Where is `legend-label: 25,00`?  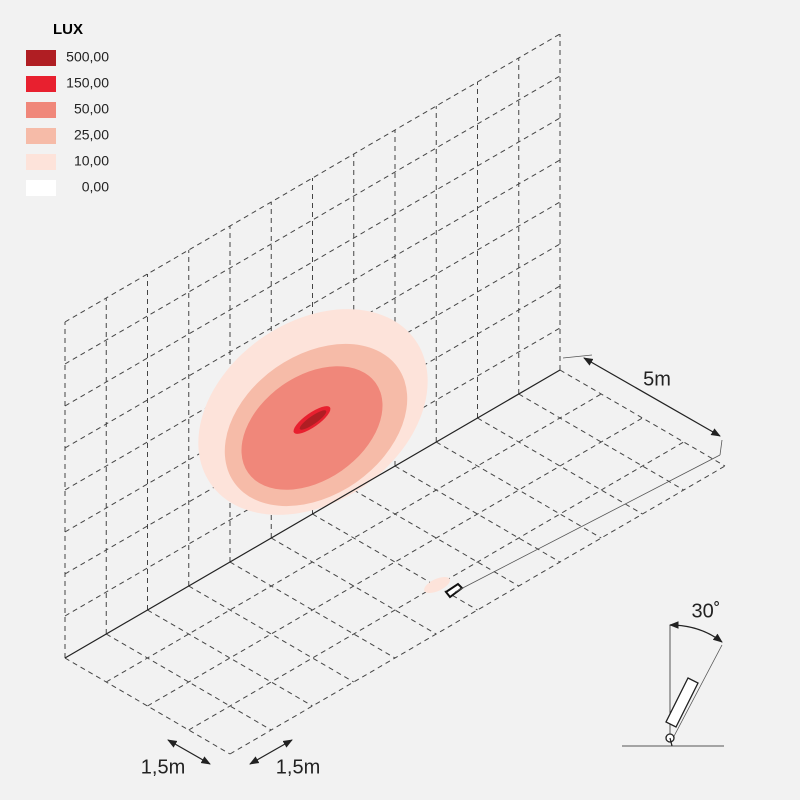
legend-label: 25,00 is located at coordinates (91, 135).